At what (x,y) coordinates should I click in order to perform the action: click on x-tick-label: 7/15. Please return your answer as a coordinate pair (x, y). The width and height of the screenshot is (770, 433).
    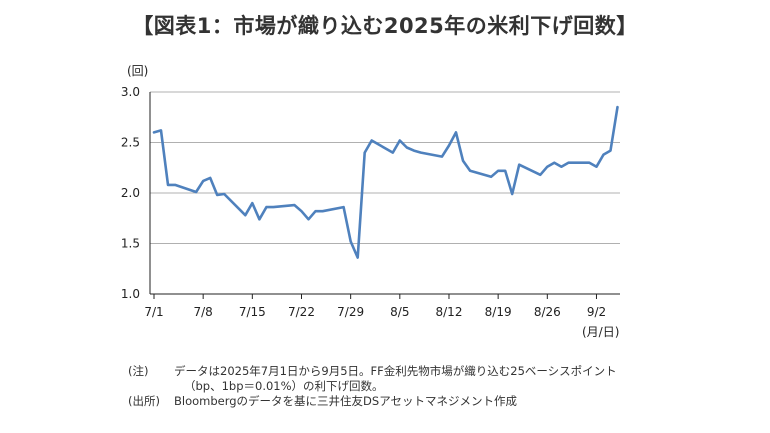
    Looking at the image, I should click on (252, 312).